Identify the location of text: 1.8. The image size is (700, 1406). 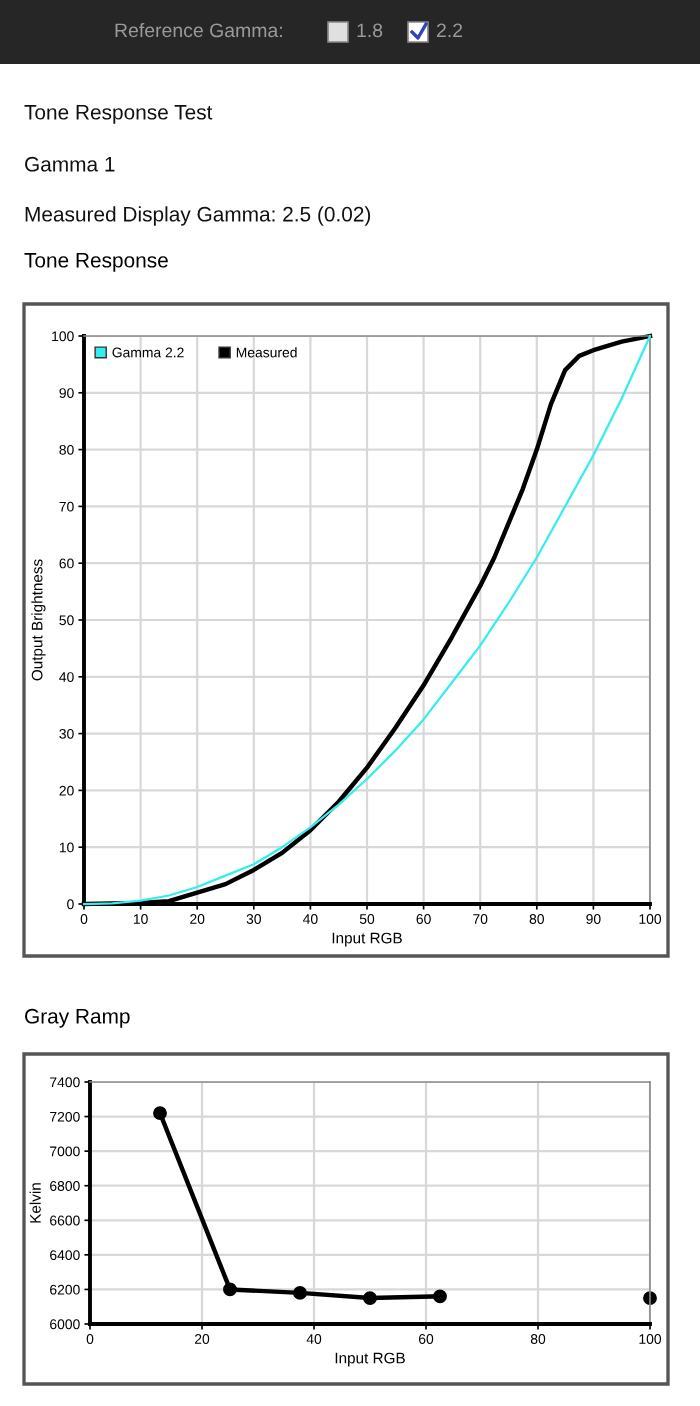
(370, 30).